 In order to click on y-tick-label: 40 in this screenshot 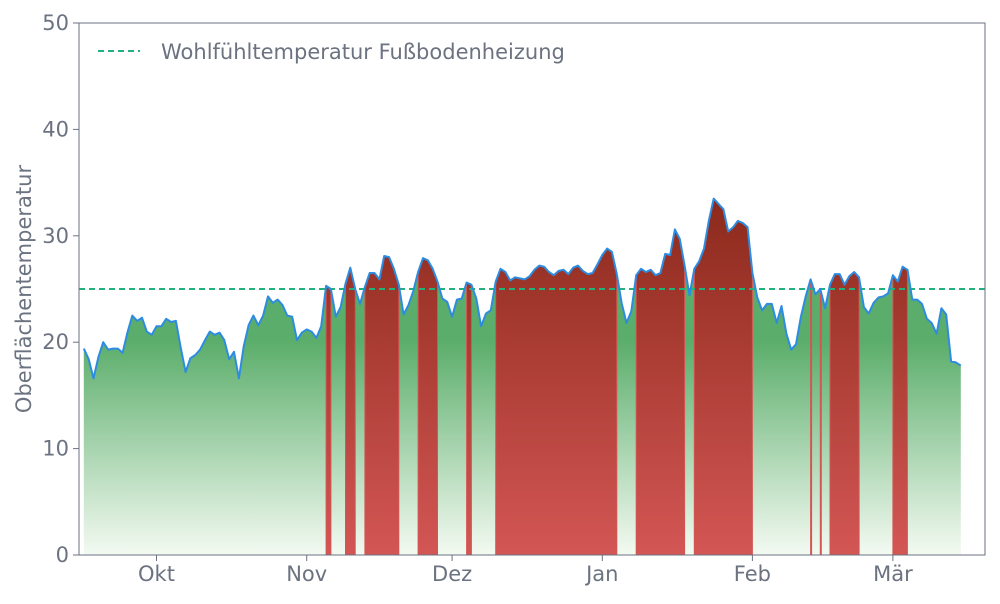, I will do `click(55, 129)`.